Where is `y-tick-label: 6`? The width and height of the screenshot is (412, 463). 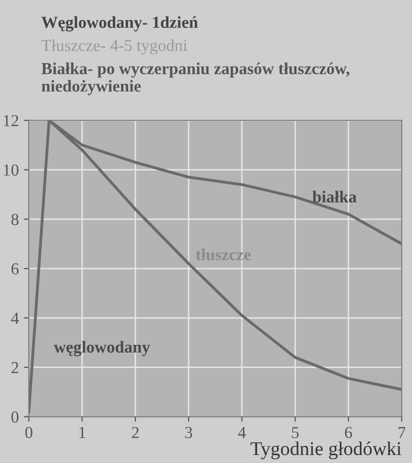
y-tick-label: 6 is located at coordinates (15, 268).